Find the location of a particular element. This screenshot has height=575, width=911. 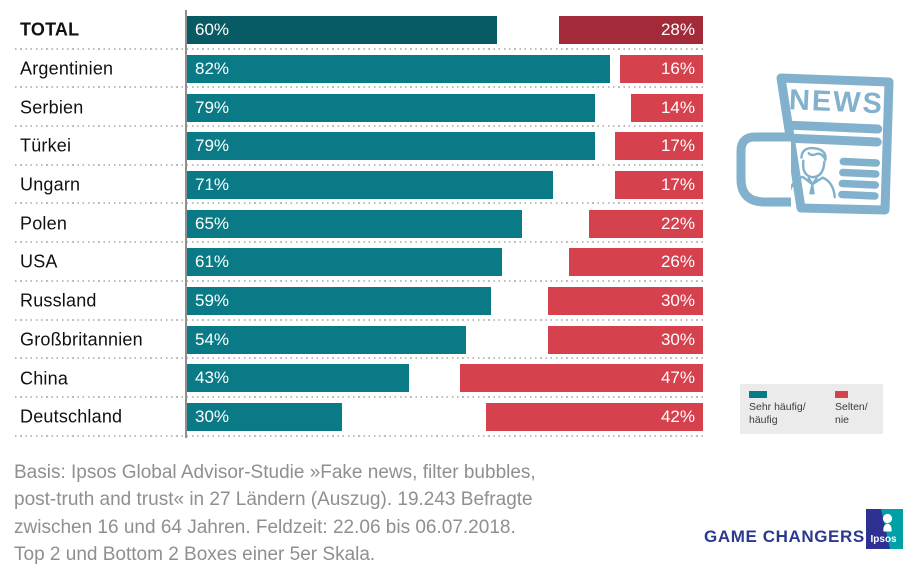

country-label: Ungarn is located at coordinates (50, 184).